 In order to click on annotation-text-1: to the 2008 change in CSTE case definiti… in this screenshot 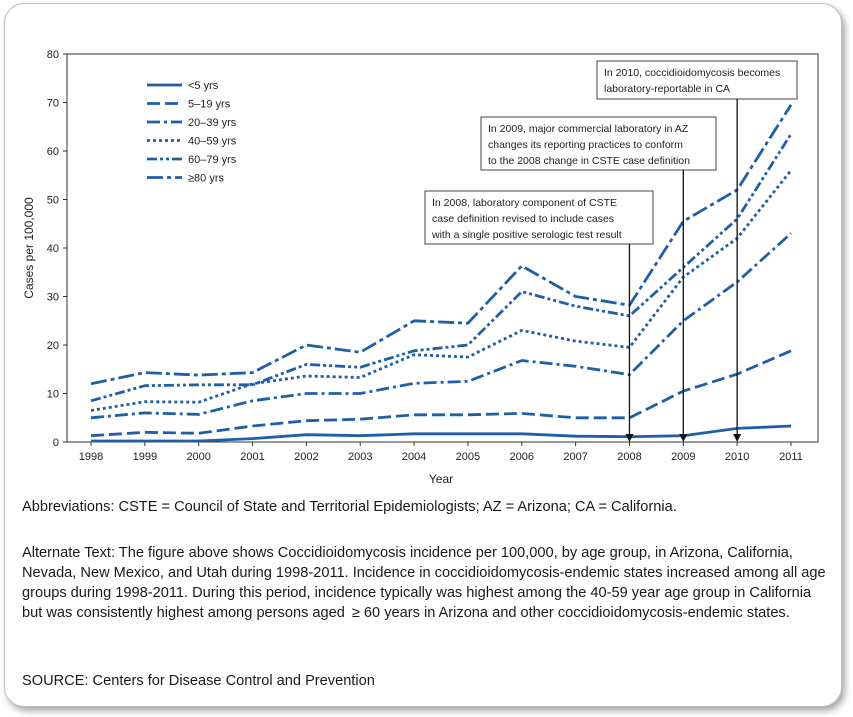, I will do `click(589, 161)`.